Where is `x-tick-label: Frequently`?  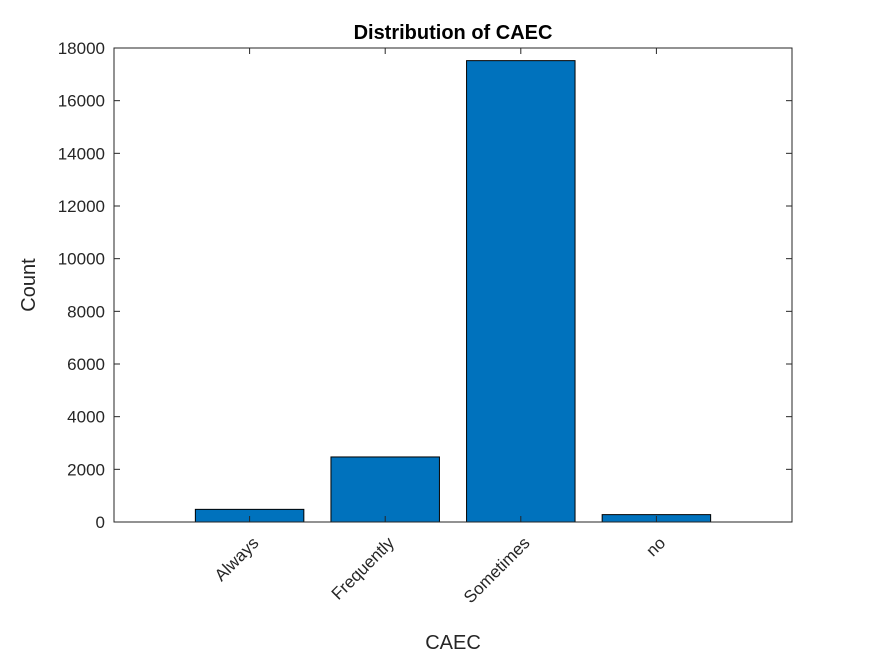
x-tick-label: Frequently is located at coordinates (363, 568).